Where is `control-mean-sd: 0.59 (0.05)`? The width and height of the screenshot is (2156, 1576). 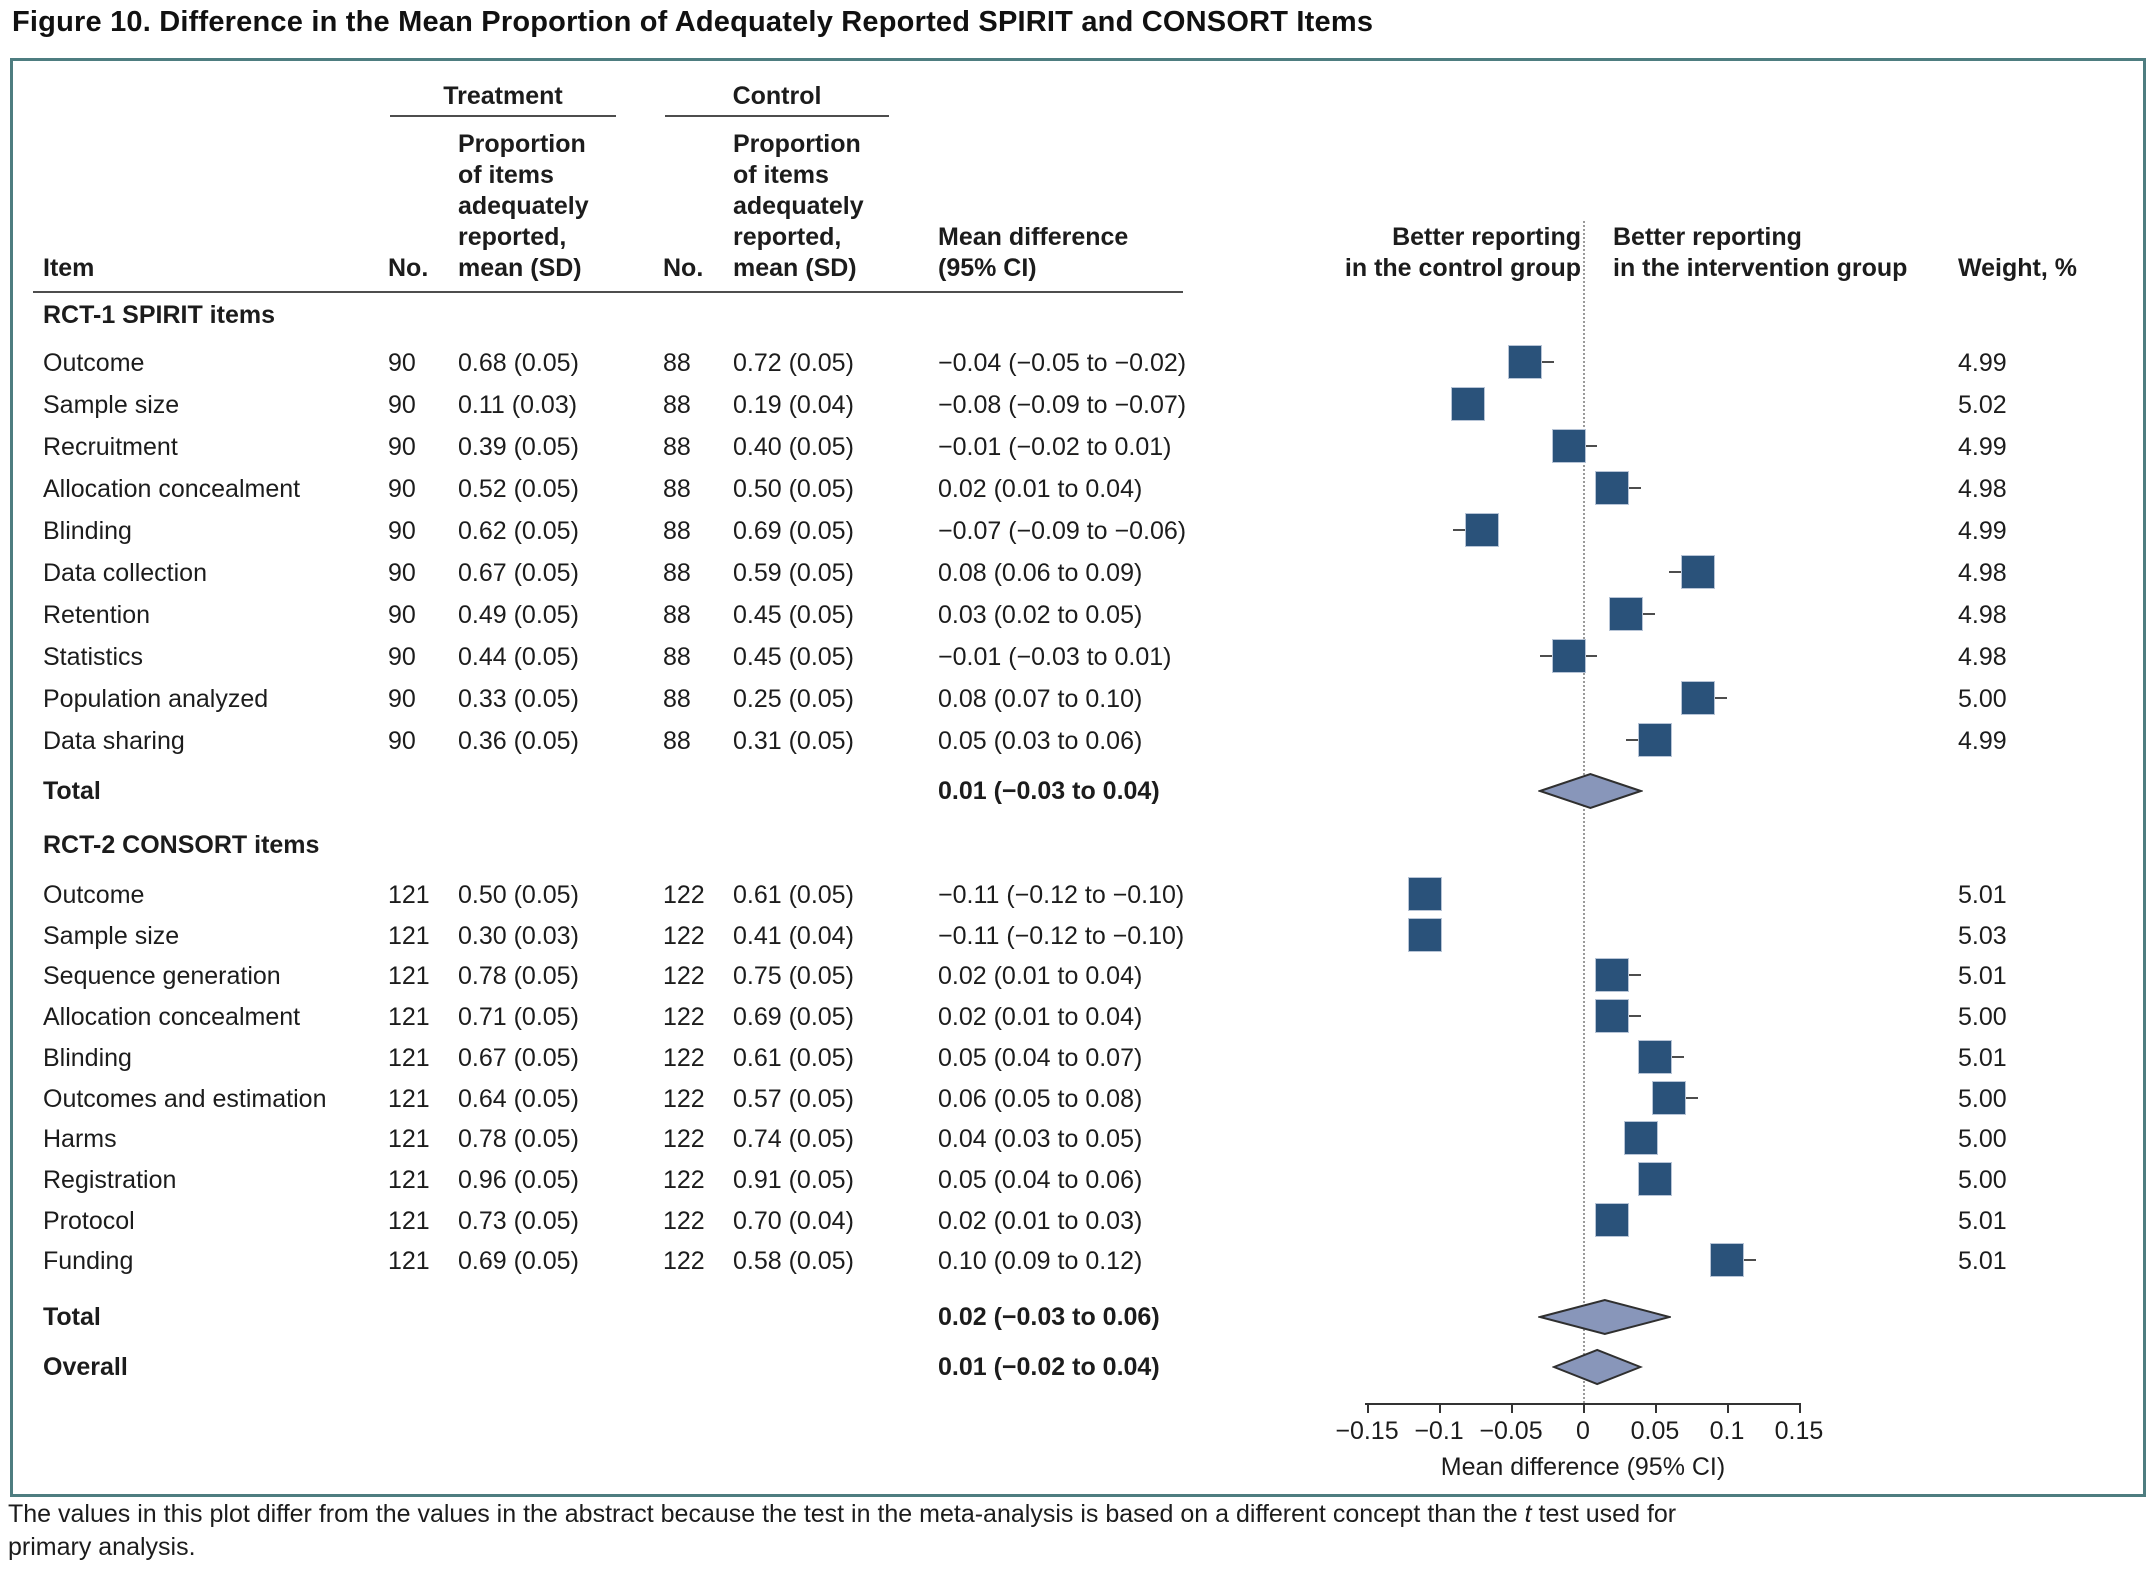 control-mean-sd: 0.59 (0.05) is located at coordinates (793, 573).